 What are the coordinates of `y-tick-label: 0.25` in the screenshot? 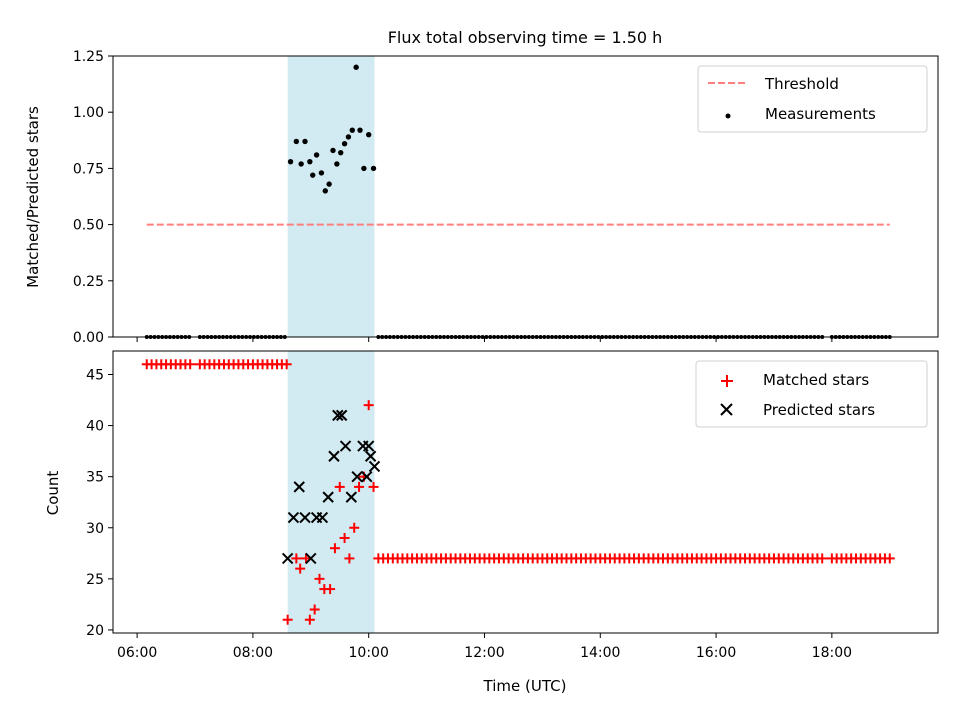 It's located at (88, 282).